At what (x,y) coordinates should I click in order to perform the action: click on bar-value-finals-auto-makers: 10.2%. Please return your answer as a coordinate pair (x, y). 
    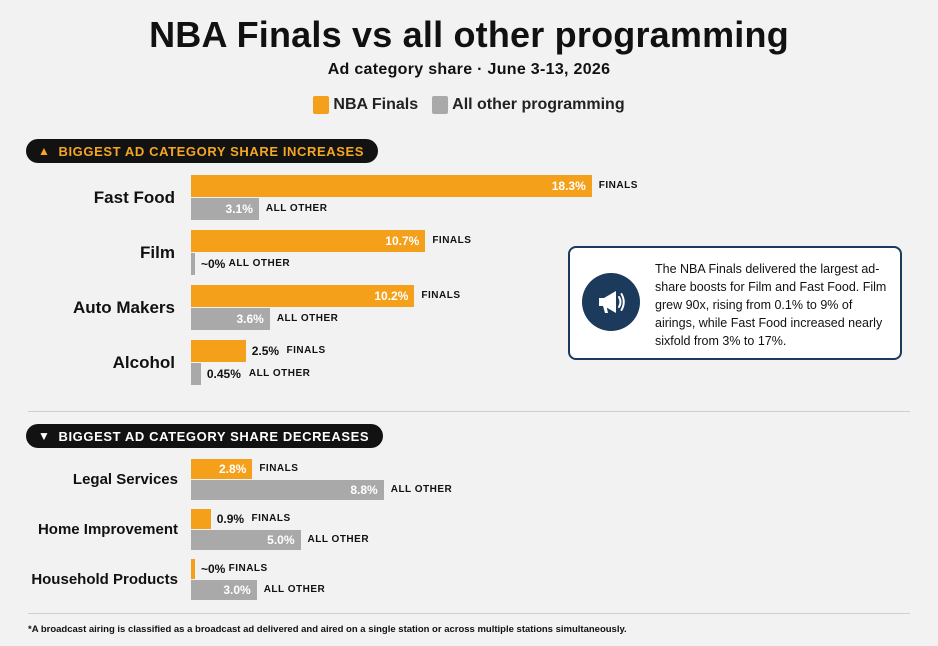
    Looking at the image, I should click on (391, 296).